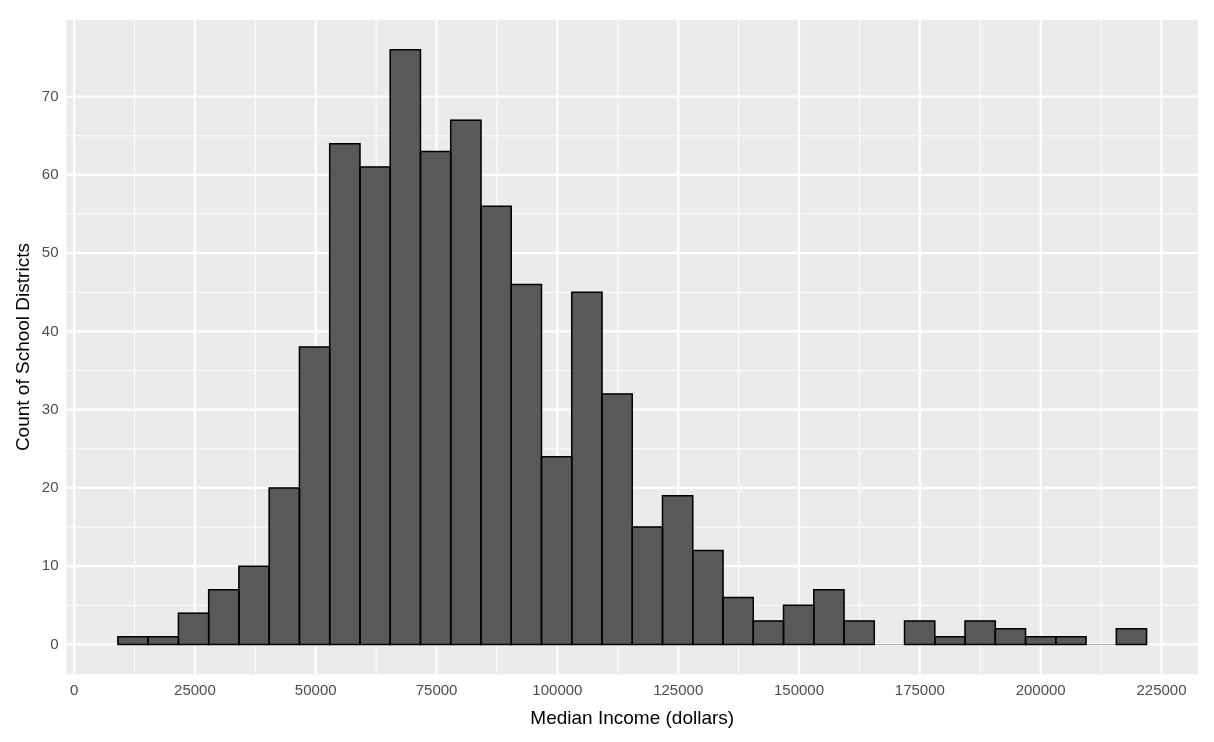 This screenshot has width=1214, height=742. Describe the element at coordinates (678, 690) in the screenshot. I see `x-tick-label: 125000` at that location.